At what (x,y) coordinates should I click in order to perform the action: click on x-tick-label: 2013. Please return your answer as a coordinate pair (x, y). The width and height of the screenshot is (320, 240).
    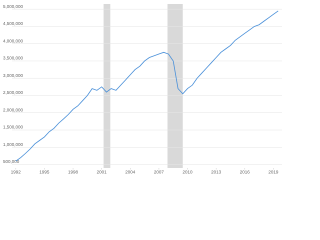
    Looking at the image, I should click on (216, 172).